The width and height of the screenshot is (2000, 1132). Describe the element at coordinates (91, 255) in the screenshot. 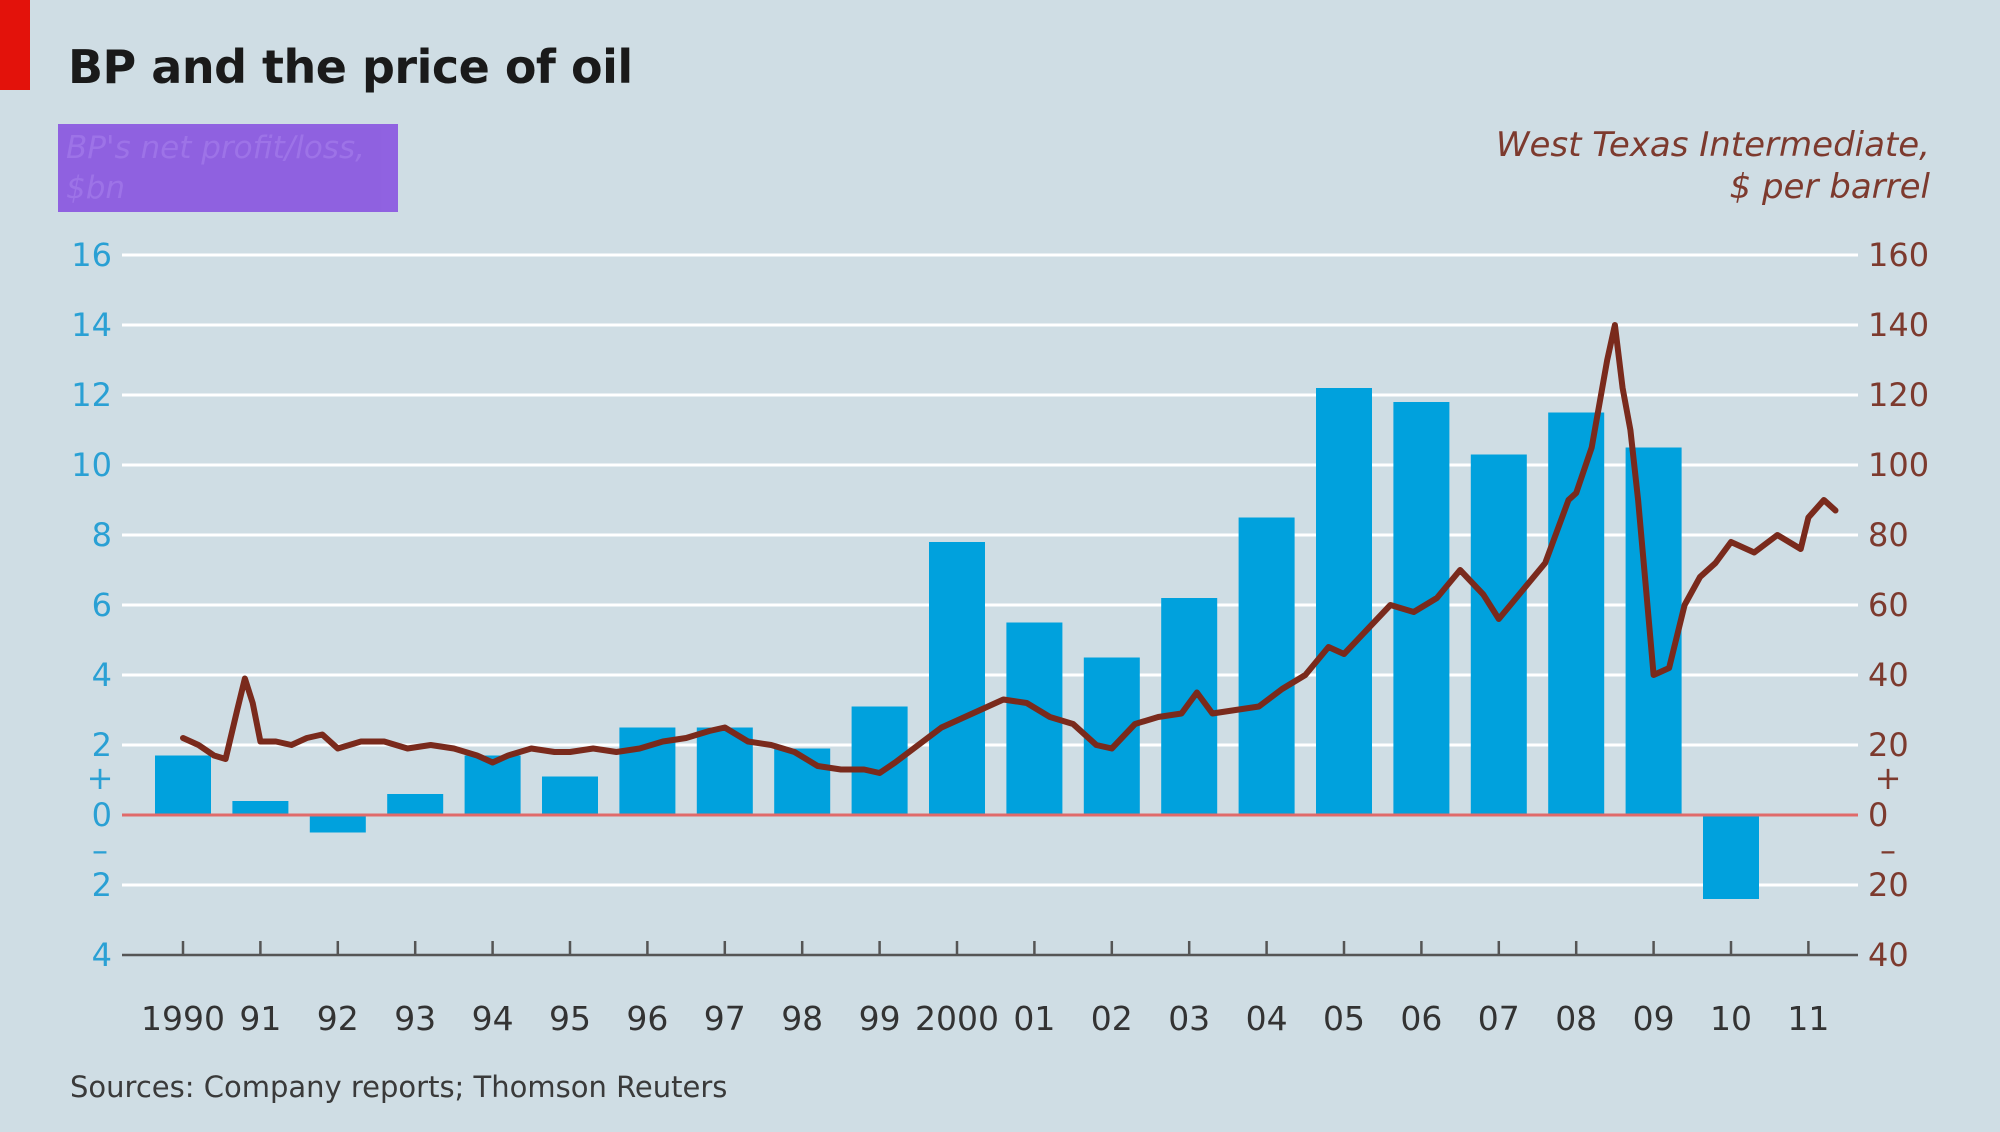

I see `left-tick-label: 16` at that location.